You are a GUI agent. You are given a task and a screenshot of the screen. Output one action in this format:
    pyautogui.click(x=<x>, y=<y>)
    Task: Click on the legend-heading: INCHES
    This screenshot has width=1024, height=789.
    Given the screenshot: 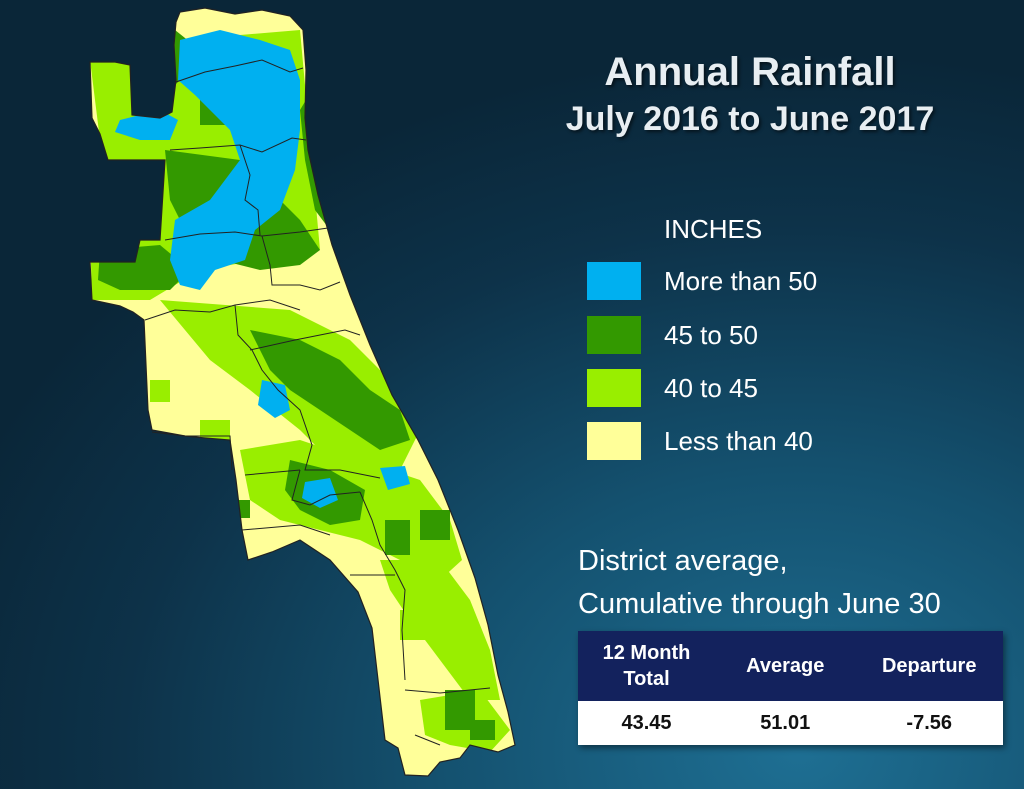 What is the action you would take?
    pyautogui.click(x=713, y=229)
    